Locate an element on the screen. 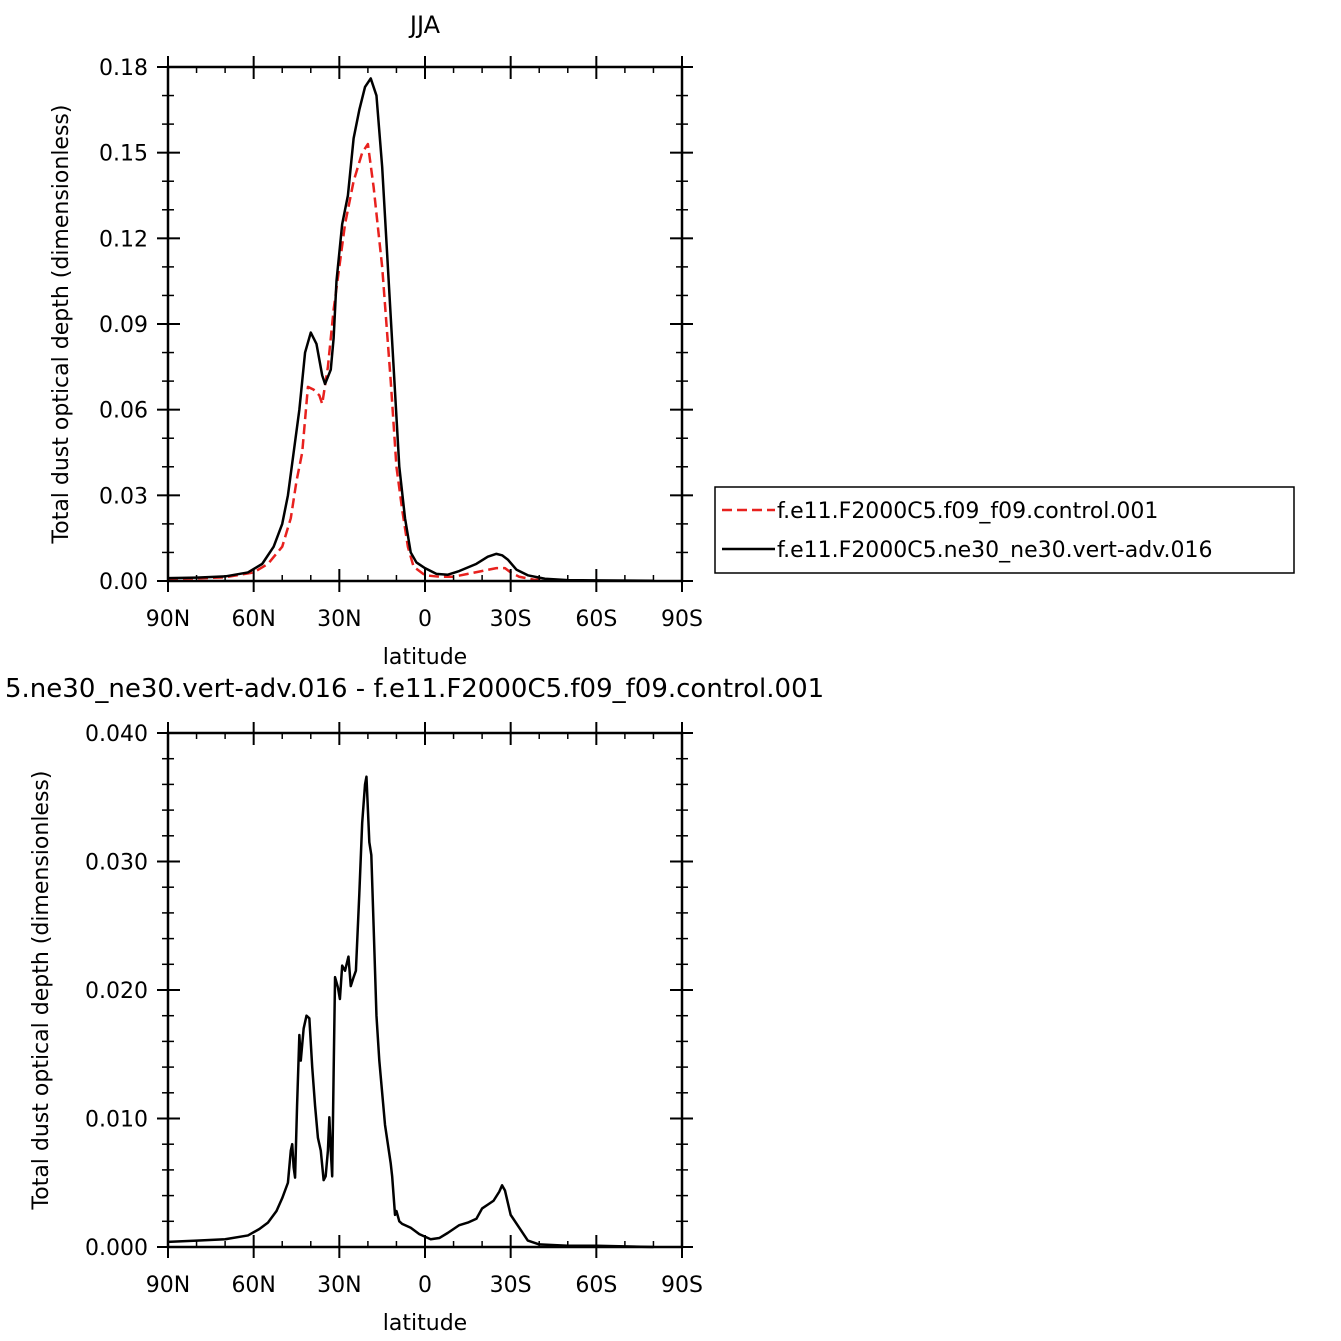 The image size is (1341, 1341). y-tick-label: 0.18 is located at coordinates (123, 68).